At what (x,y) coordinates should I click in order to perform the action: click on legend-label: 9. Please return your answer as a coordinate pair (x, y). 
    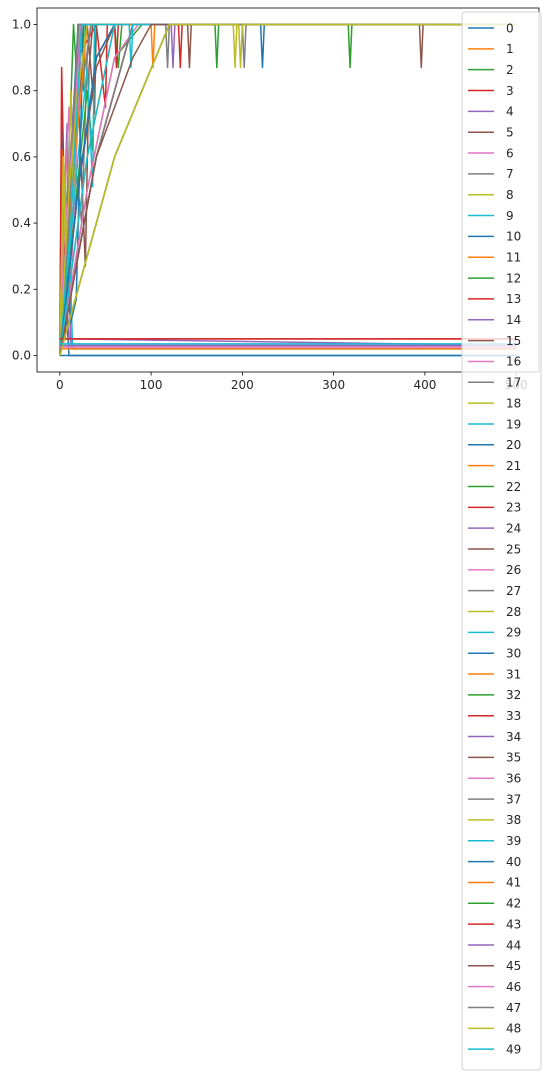
    Looking at the image, I should click on (510, 216).